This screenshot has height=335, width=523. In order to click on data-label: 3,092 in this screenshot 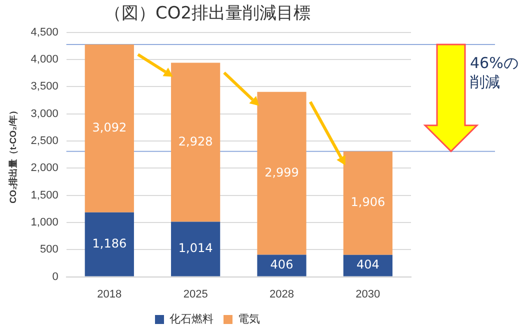, I will do `click(109, 127)`.